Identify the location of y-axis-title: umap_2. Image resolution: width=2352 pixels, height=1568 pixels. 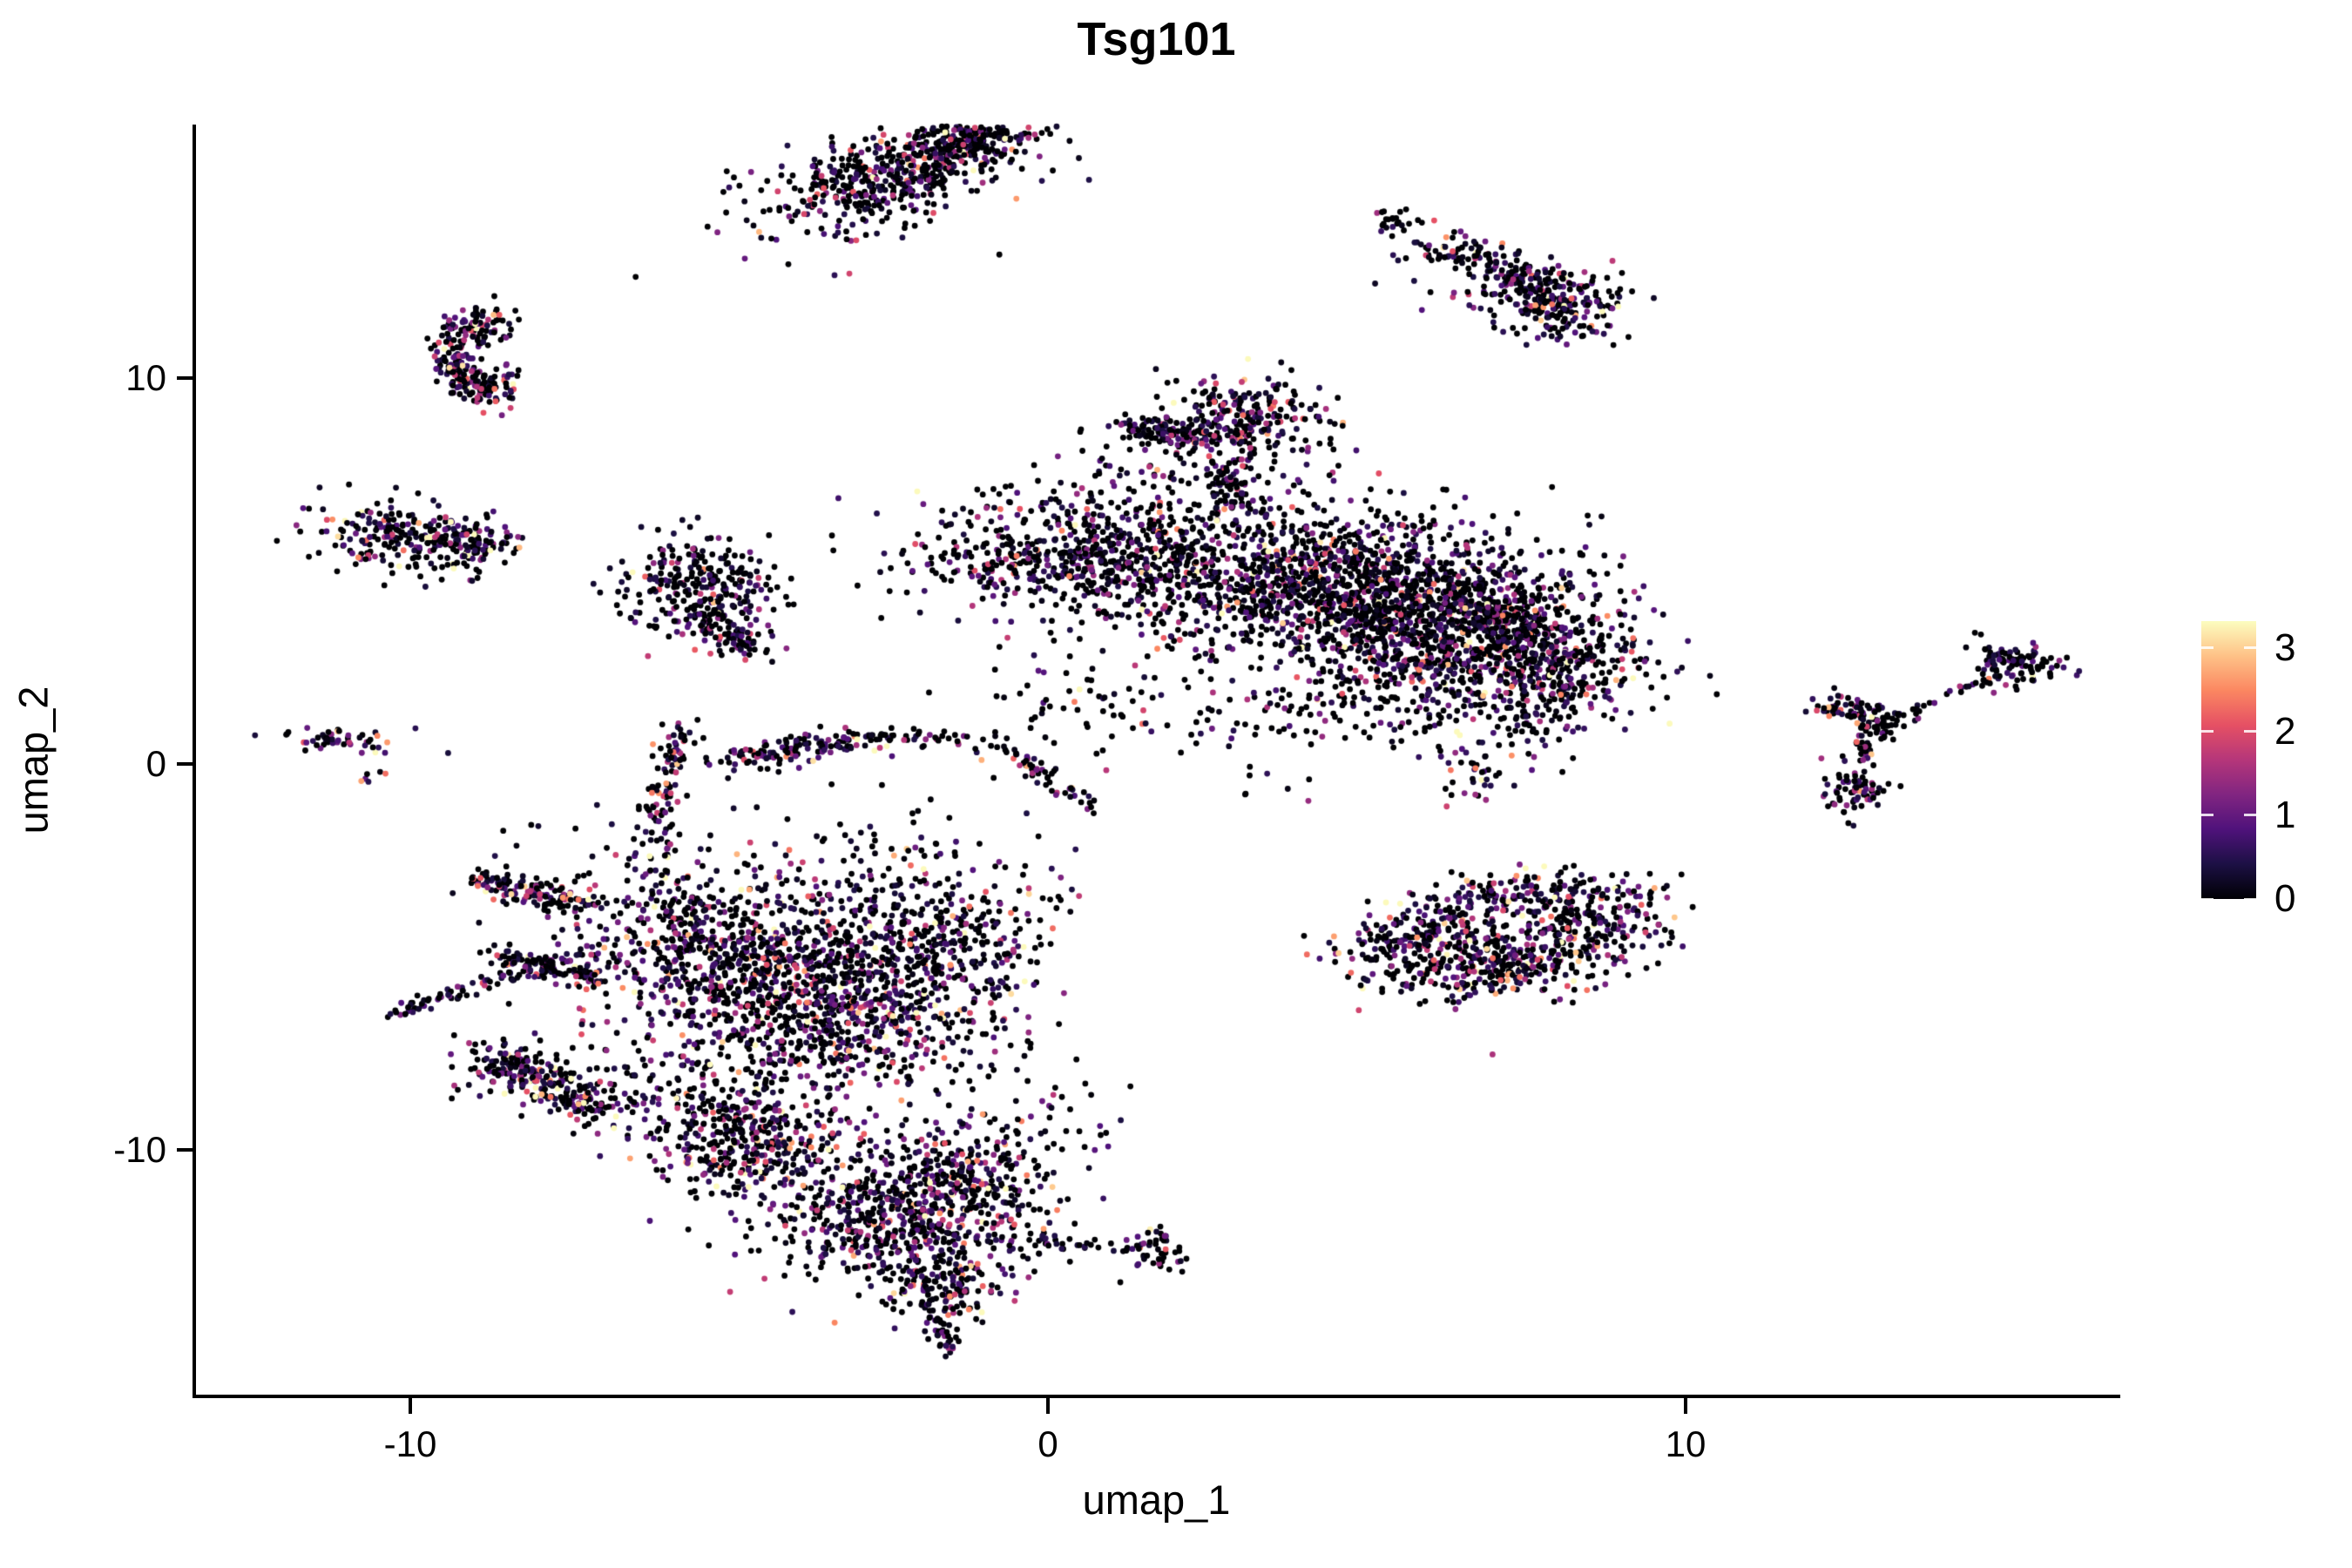
(33, 761).